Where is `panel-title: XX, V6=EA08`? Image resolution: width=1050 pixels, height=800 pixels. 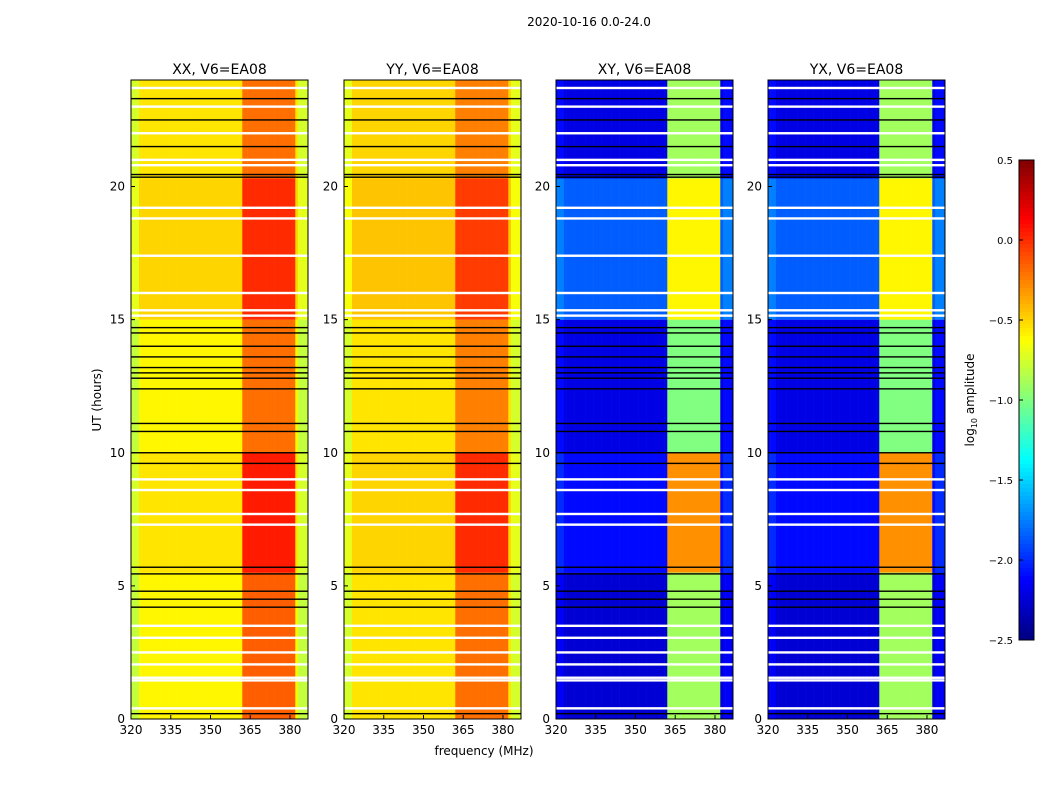
panel-title: XX, V6=EA08 is located at coordinates (219, 70).